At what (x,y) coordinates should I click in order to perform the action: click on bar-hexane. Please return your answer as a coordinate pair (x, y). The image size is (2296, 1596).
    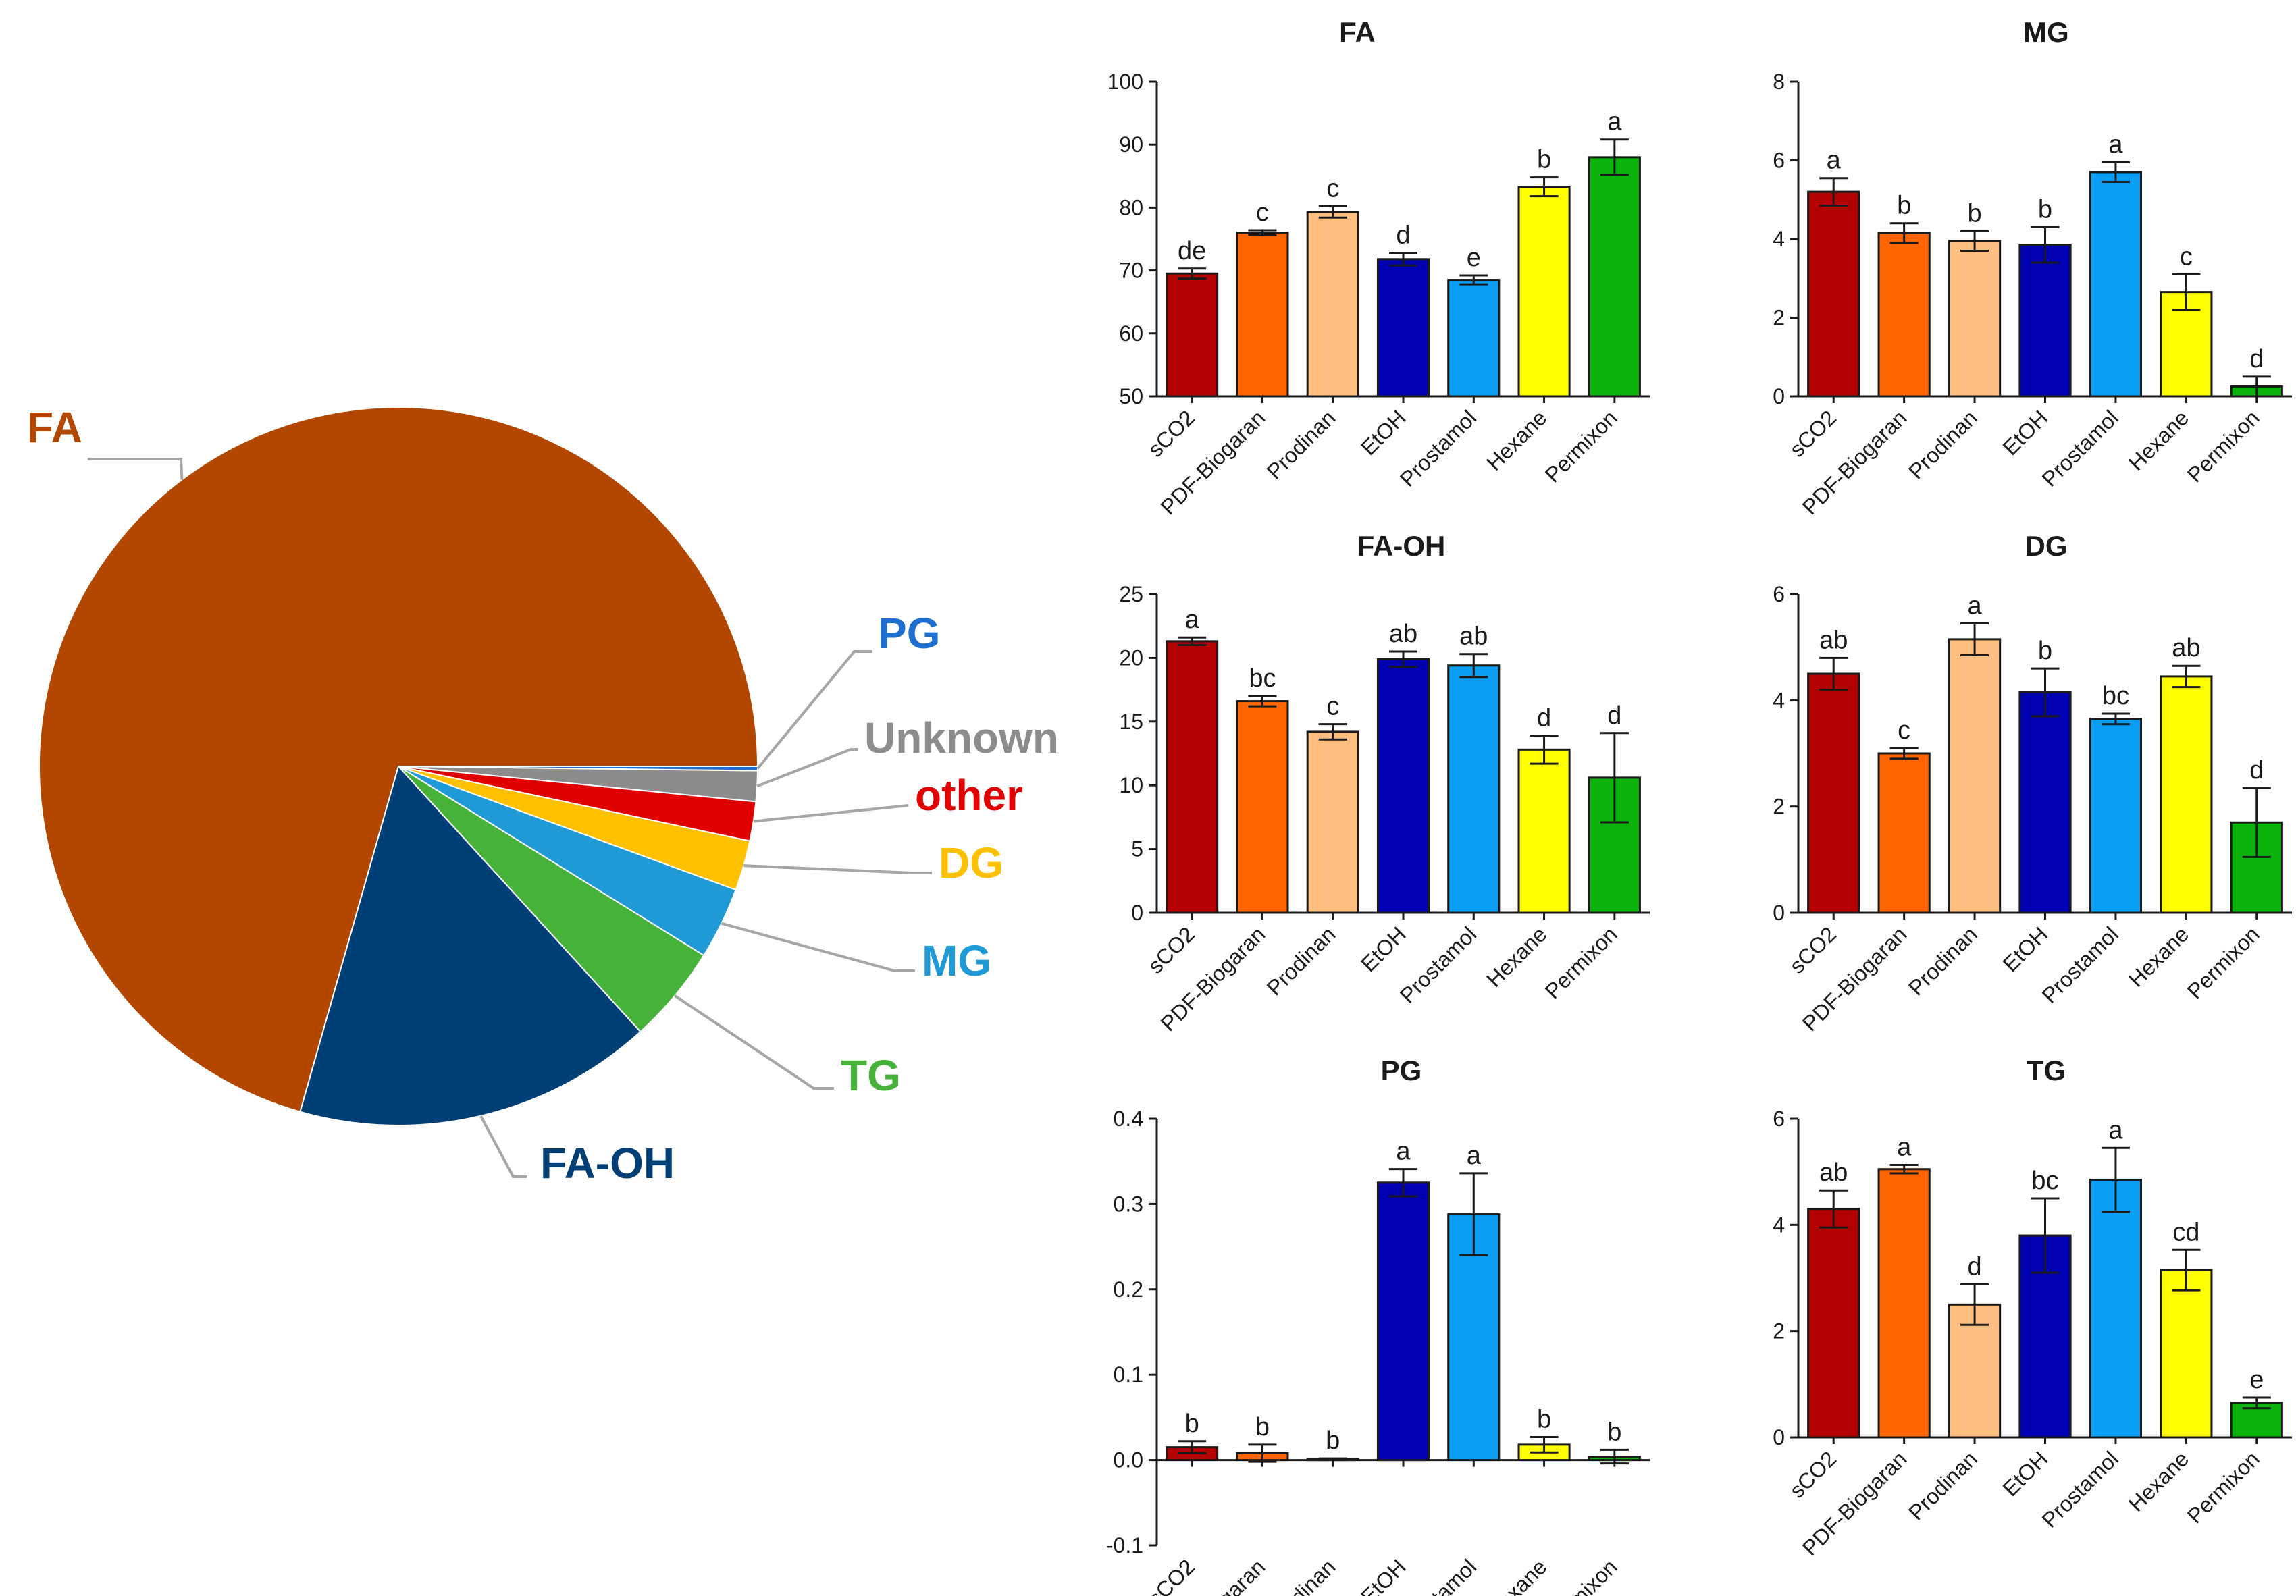
    Looking at the image, I should click on (2186, 1354).